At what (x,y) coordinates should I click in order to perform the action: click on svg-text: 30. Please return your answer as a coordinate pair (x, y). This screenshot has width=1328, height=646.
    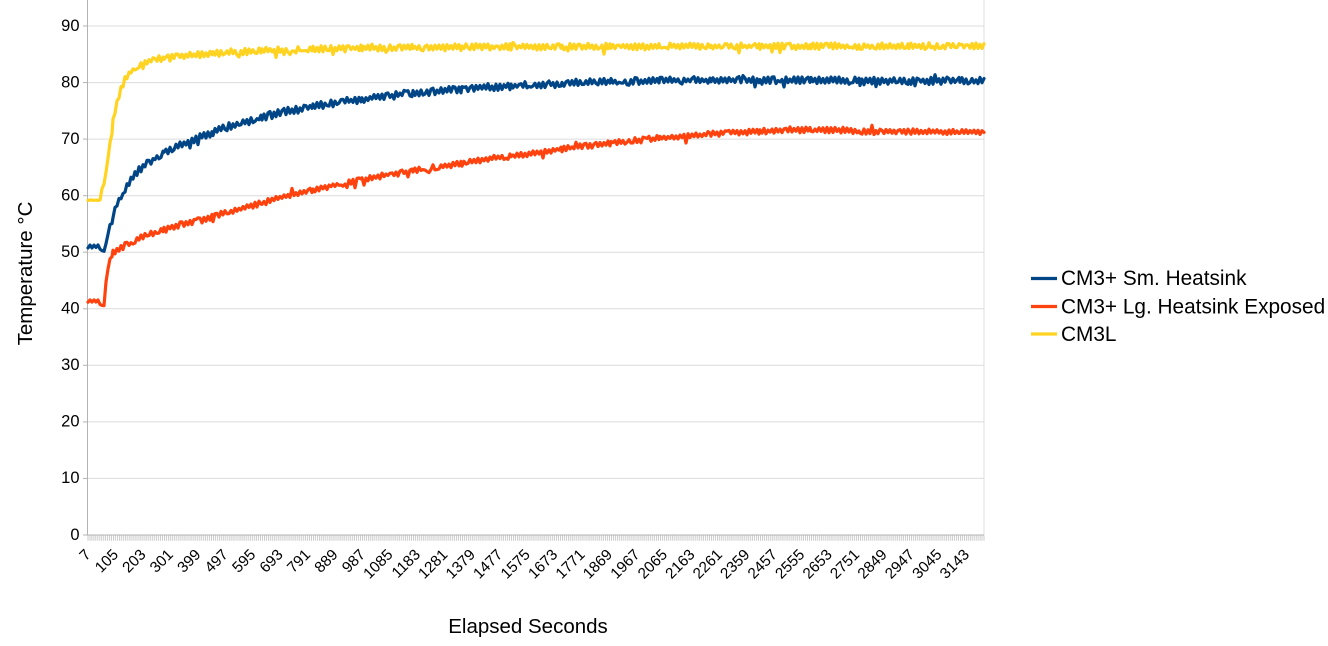
    Looking at the image, I should click on (70, 365).